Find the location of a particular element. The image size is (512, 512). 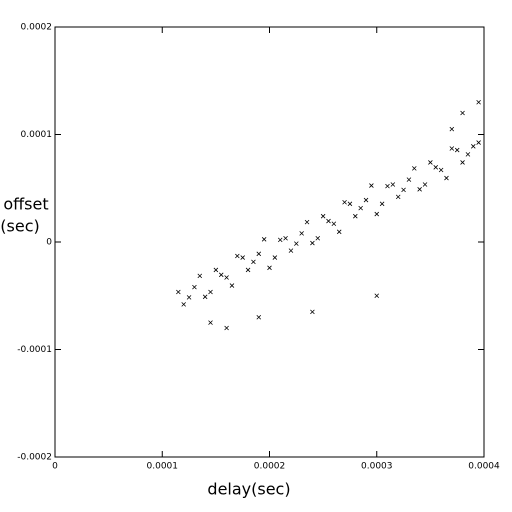

y-tick-label: 0 is located at coordinates (49, 243).